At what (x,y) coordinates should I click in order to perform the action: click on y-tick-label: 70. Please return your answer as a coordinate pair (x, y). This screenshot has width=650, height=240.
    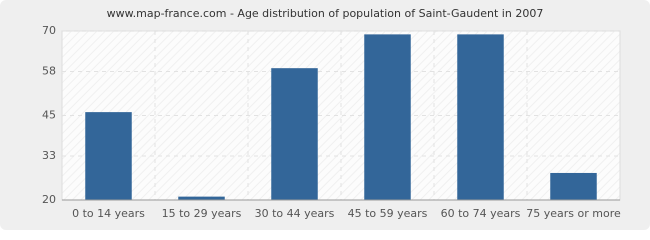
    Looking at the image, I should click on (49, 30).